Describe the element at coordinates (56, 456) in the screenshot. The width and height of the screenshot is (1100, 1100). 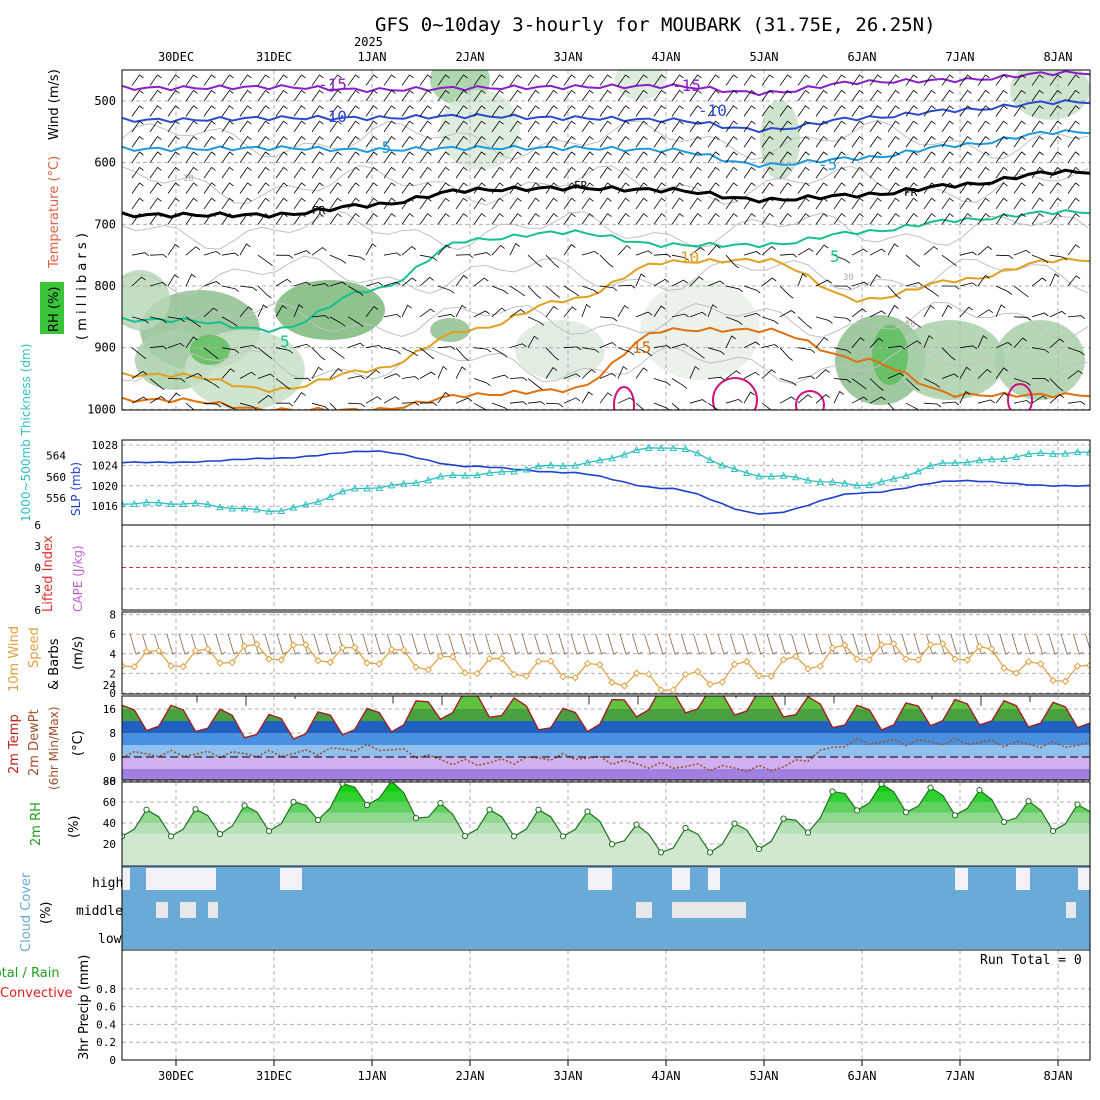
I see `tick-thick-0: 564` at that location.